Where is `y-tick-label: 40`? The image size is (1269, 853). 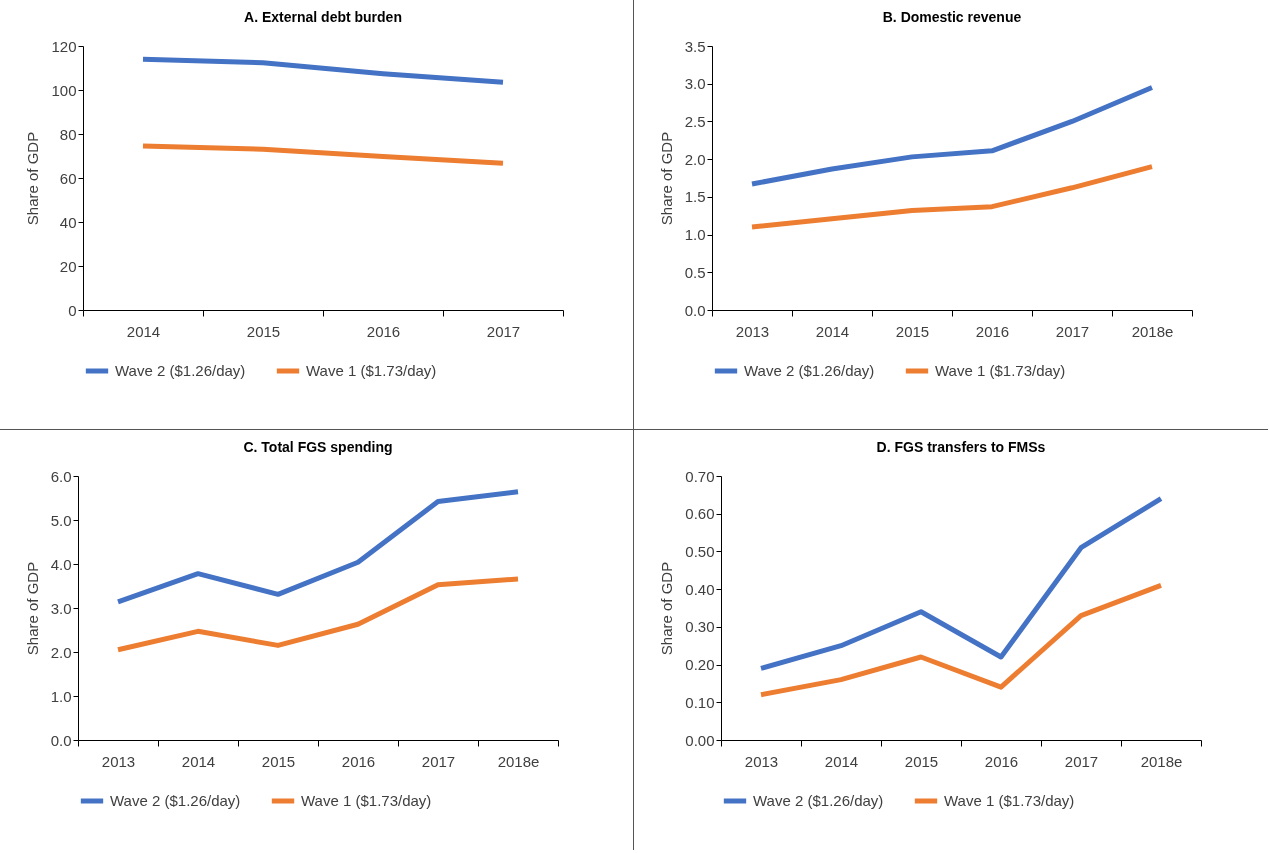
y-tick-label: 40 is located at coordinates (68, 222).